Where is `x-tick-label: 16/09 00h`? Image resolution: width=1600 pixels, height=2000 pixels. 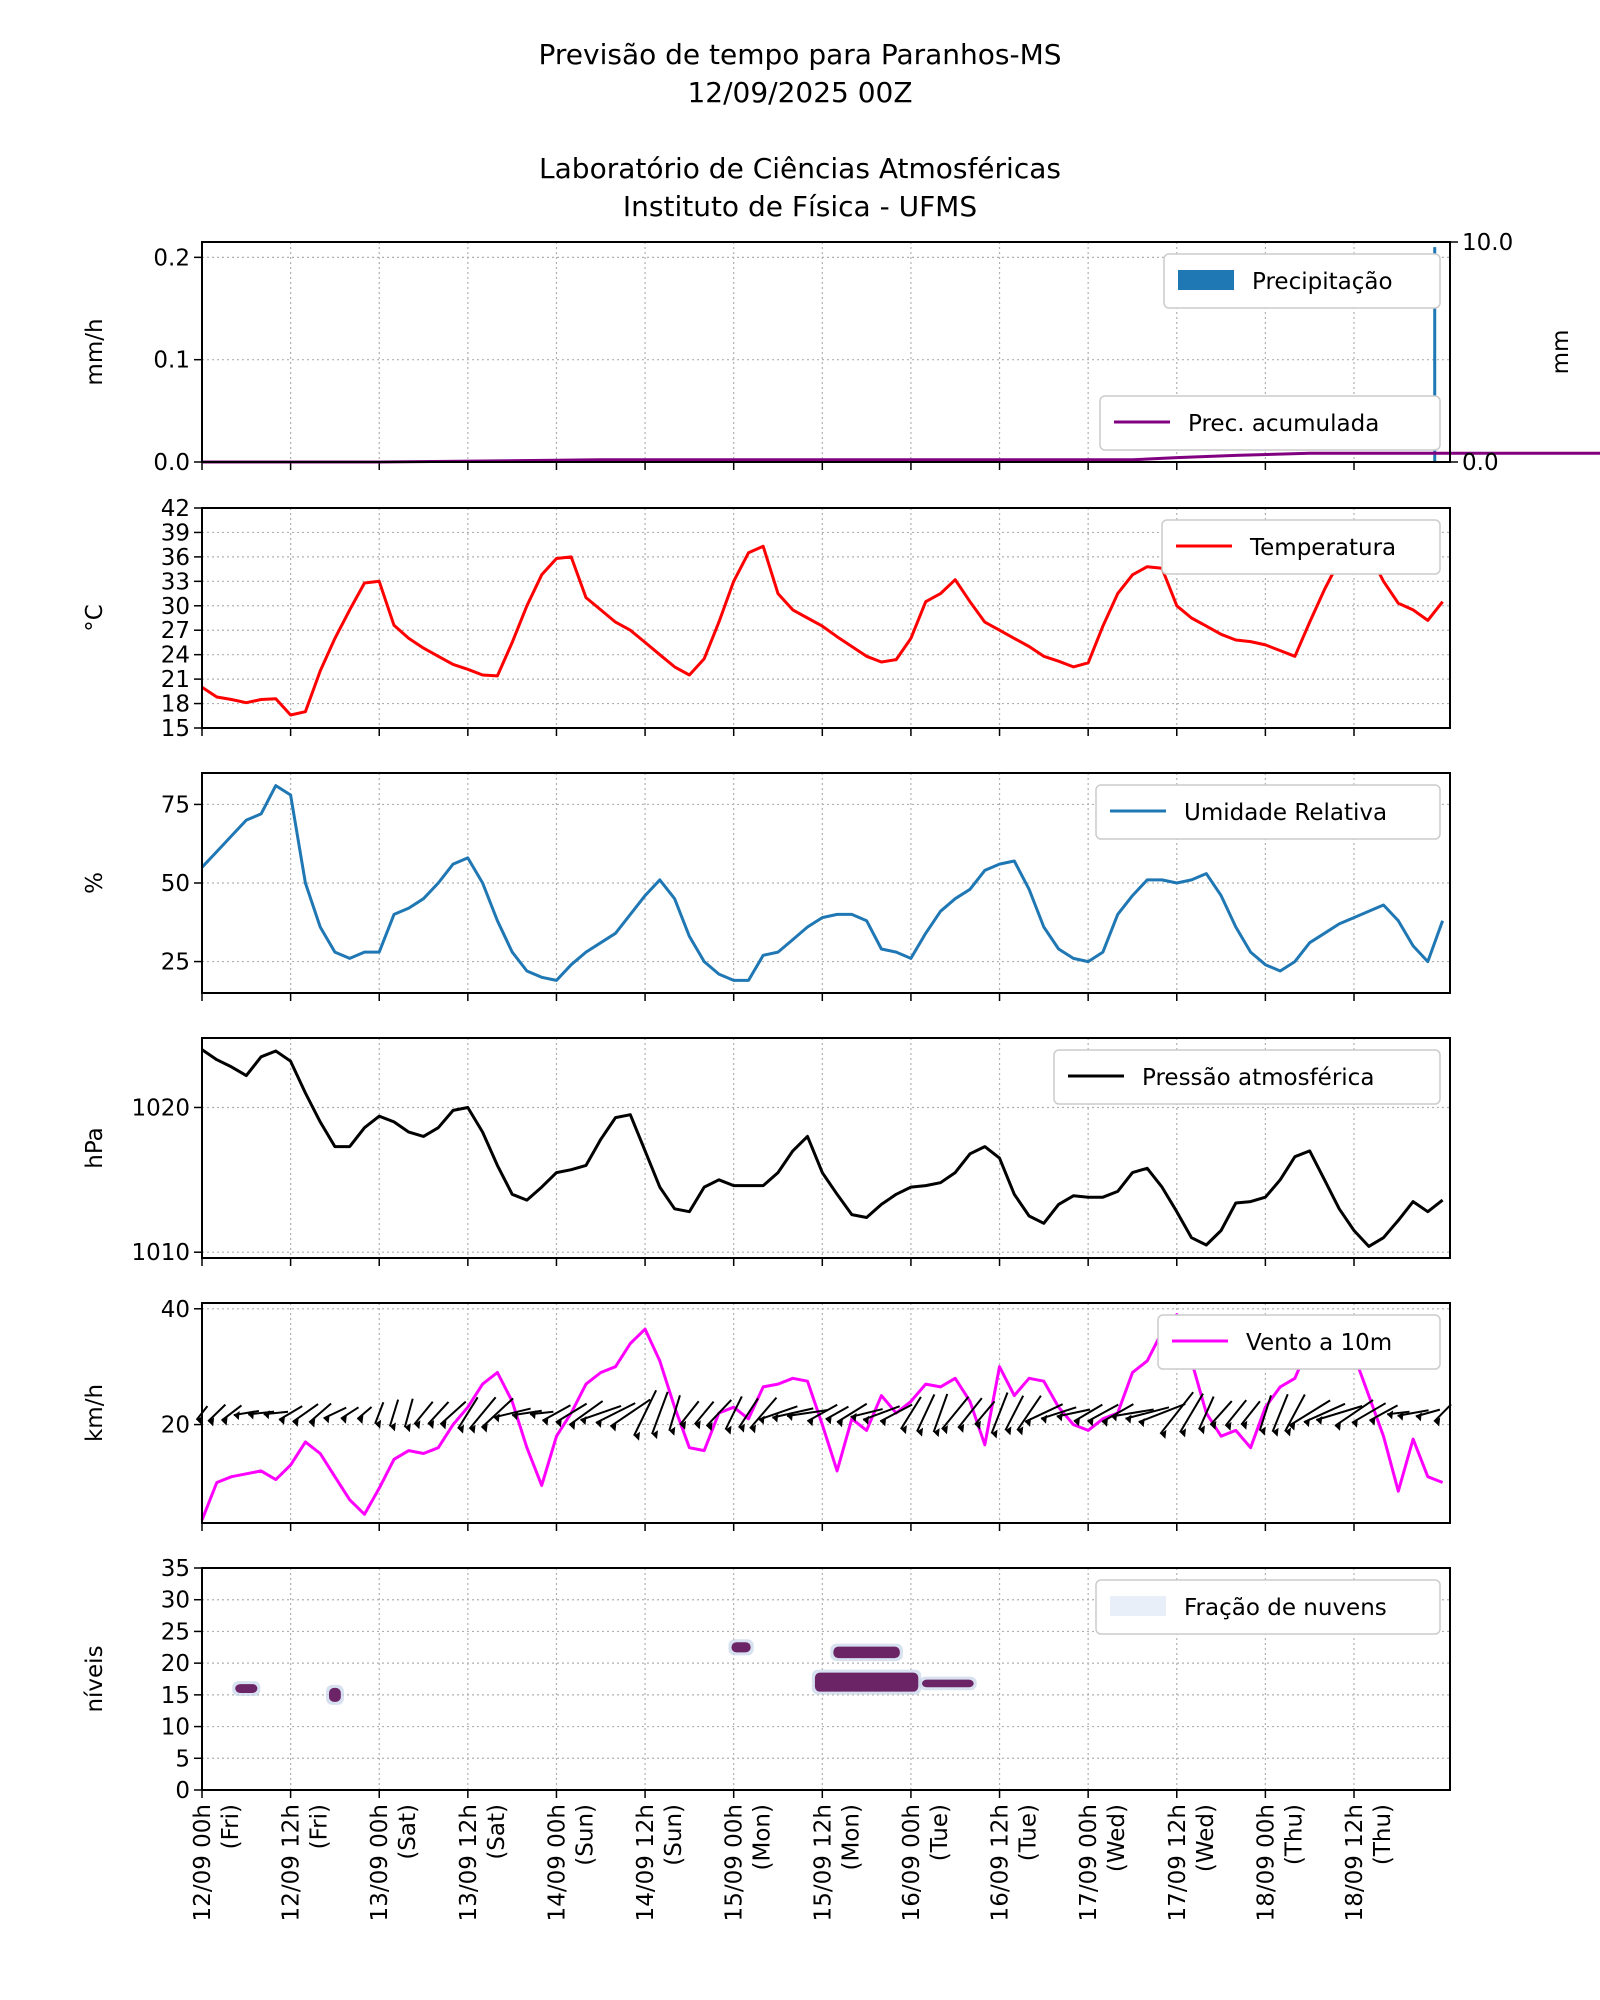 x-tick-label: 16/09 00h is located at coordinates (912, 1862).